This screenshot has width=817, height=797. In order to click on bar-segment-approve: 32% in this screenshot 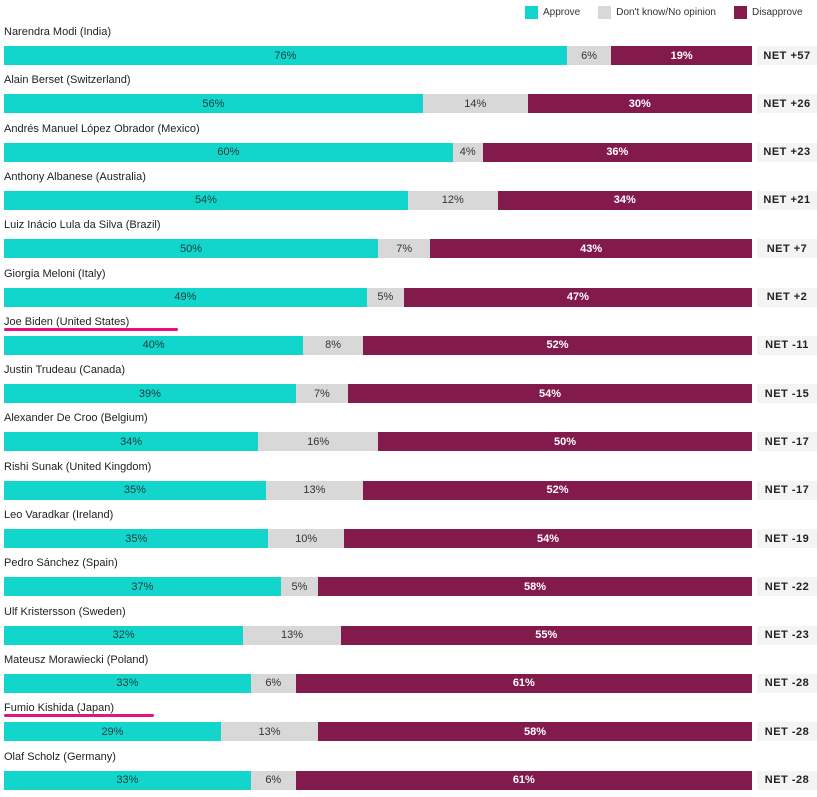, I will do `click(124, 635)`.